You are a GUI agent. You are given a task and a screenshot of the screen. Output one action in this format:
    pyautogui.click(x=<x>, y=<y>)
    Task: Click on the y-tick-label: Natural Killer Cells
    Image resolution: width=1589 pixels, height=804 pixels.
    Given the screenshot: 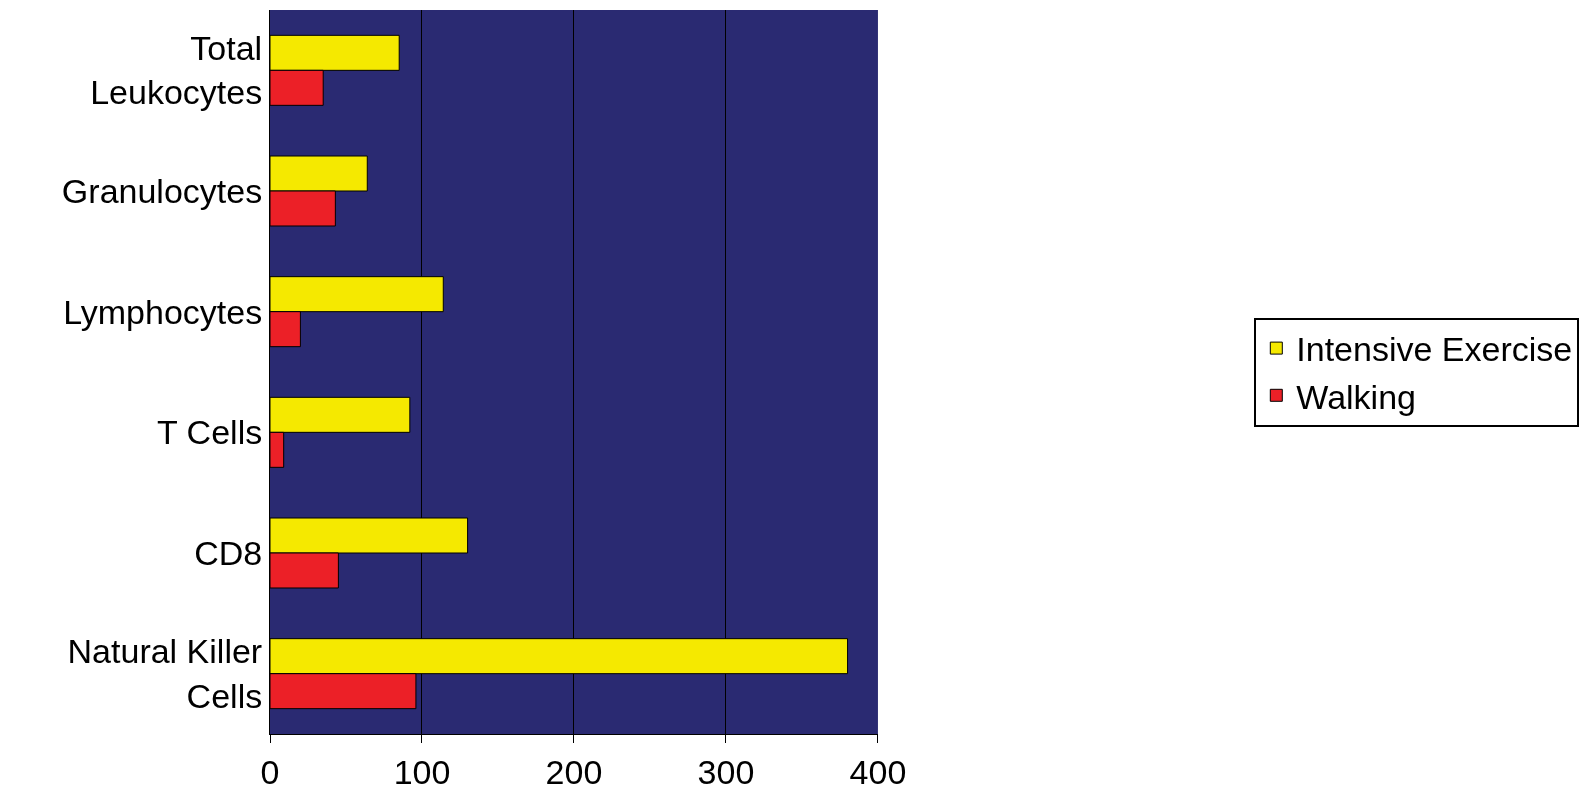 What is the action you would take?
    pyautogui.click(x=165, y=673)
    